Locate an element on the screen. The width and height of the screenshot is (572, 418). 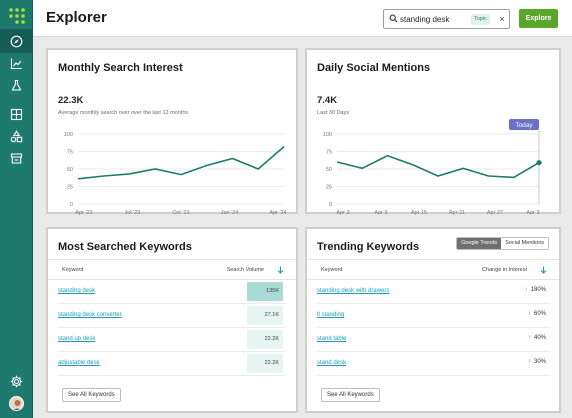
change-value: ↑ 30% is located at coordinates (537, 362).